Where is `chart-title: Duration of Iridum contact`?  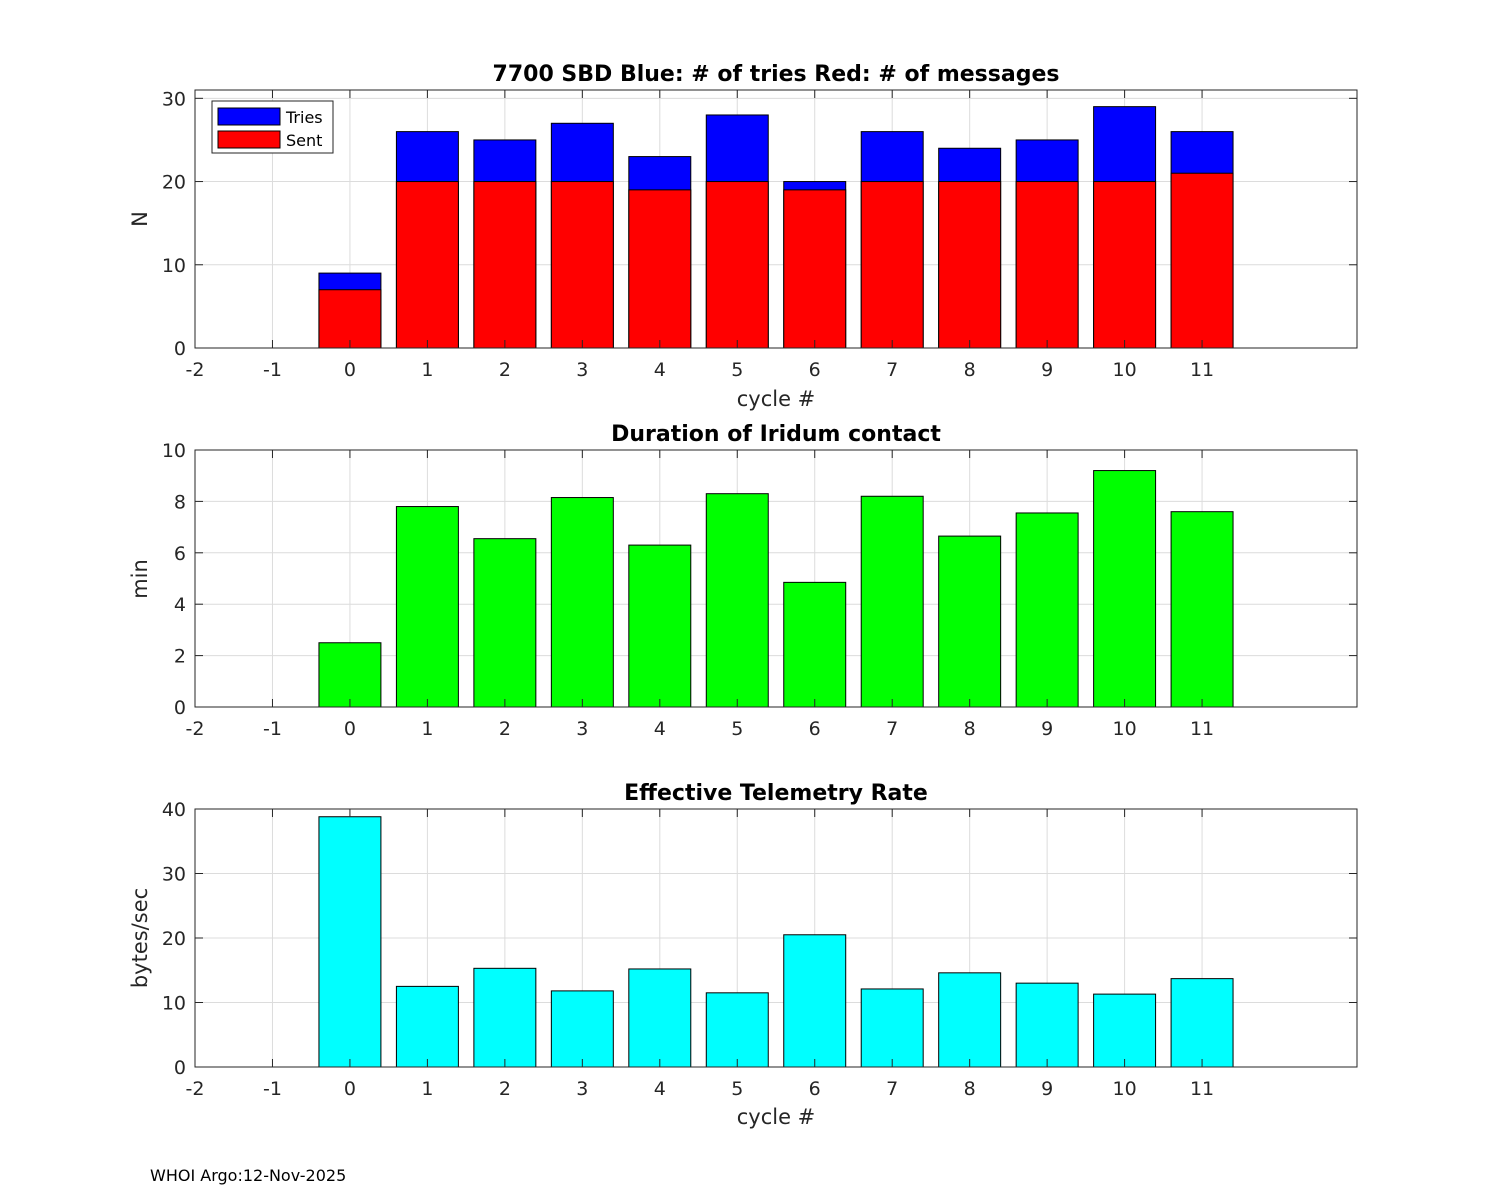 chart-title: Duration of Iridum contact is located at coordinates (776, 434).